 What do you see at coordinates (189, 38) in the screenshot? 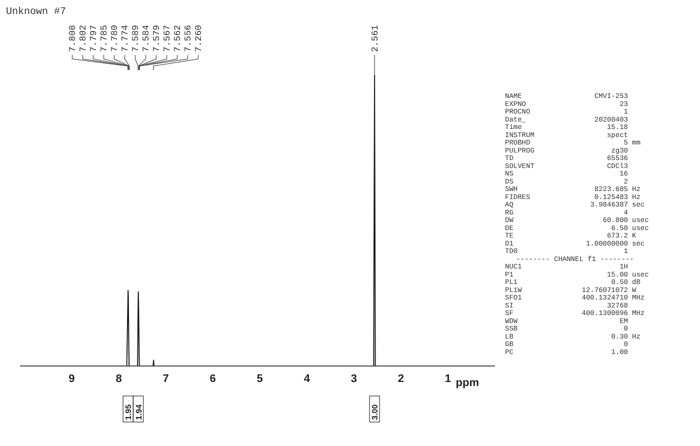
I see `annotation: 7.556` at bounding box center [189, 38].